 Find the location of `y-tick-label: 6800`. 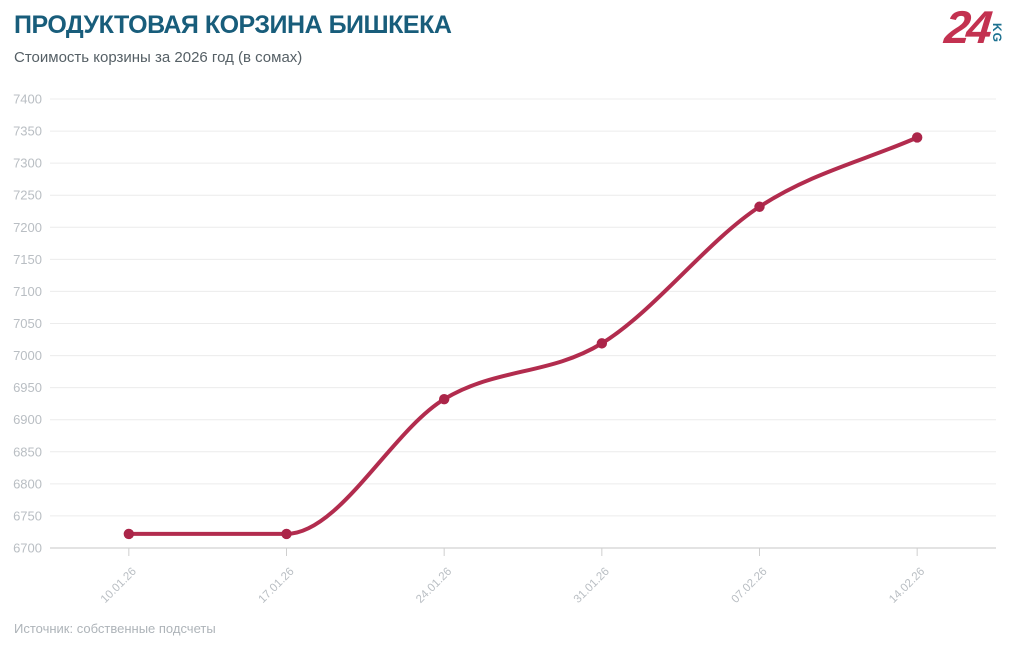

y-tick-label: 6800 is located at coordinates (27, 483).